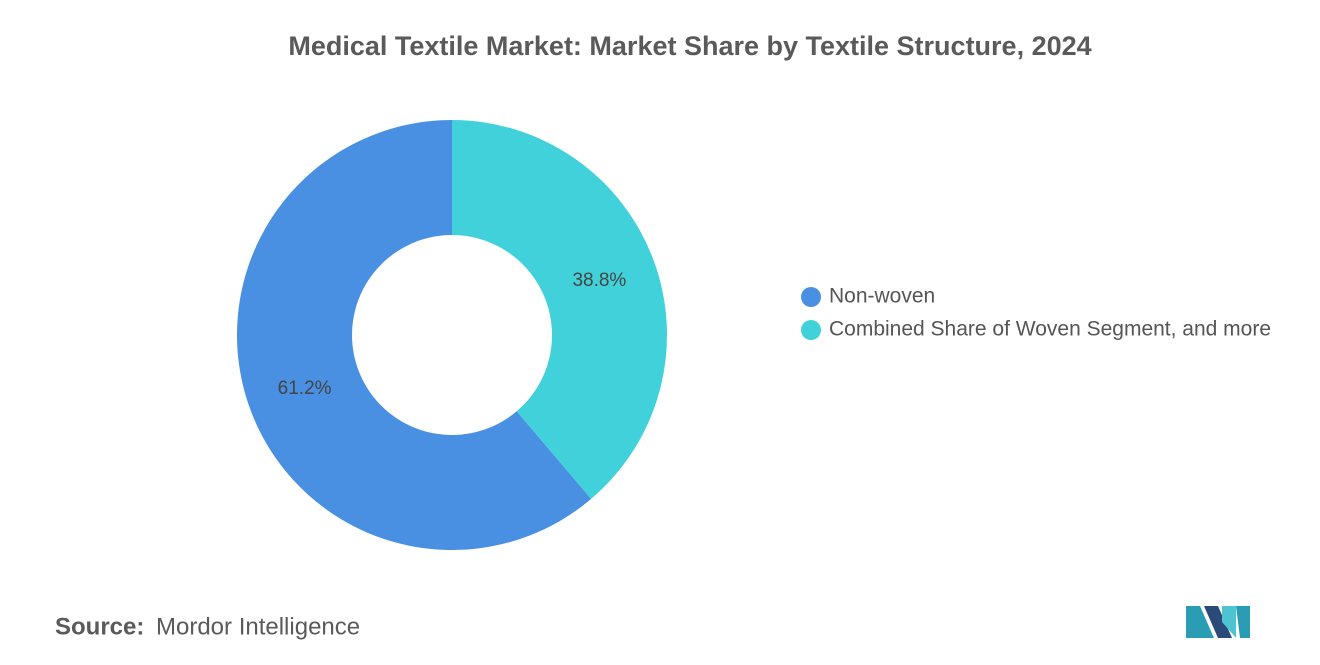  I want to click on legend-label: Non-woven, so click(882, 296).